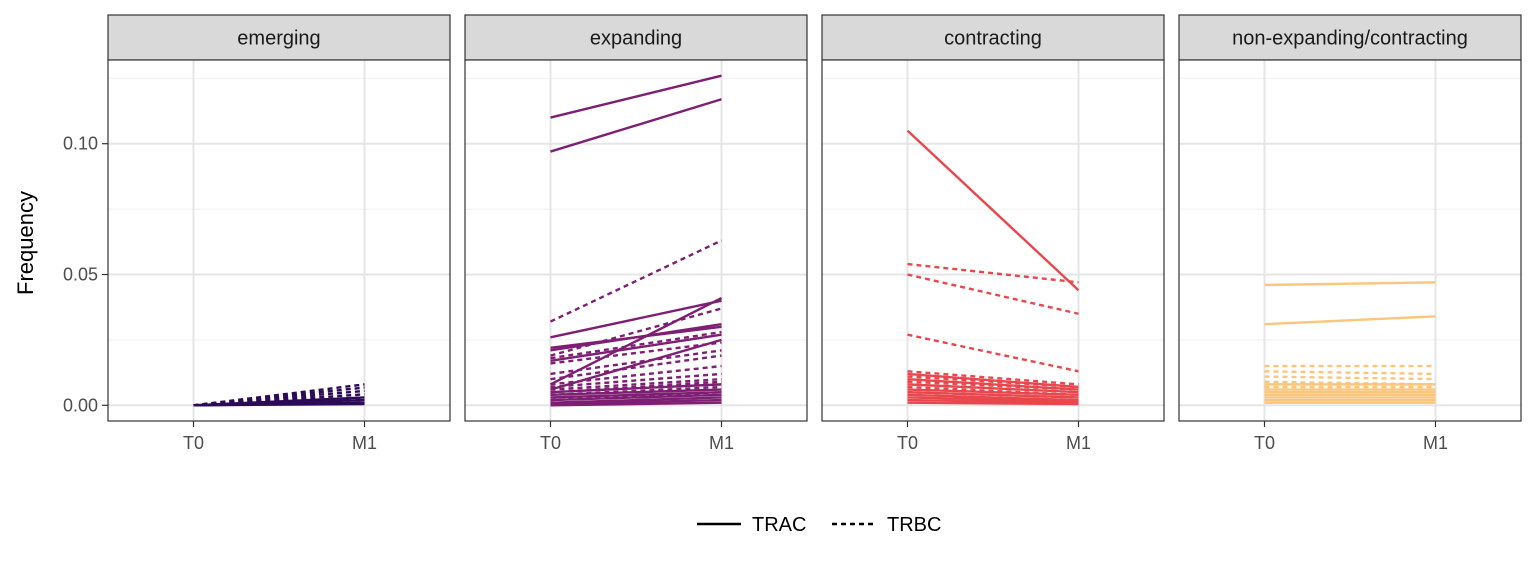 The image size is (1536, 576). I want to click on legend-item-trbc: TRBC, so click(886, 525).